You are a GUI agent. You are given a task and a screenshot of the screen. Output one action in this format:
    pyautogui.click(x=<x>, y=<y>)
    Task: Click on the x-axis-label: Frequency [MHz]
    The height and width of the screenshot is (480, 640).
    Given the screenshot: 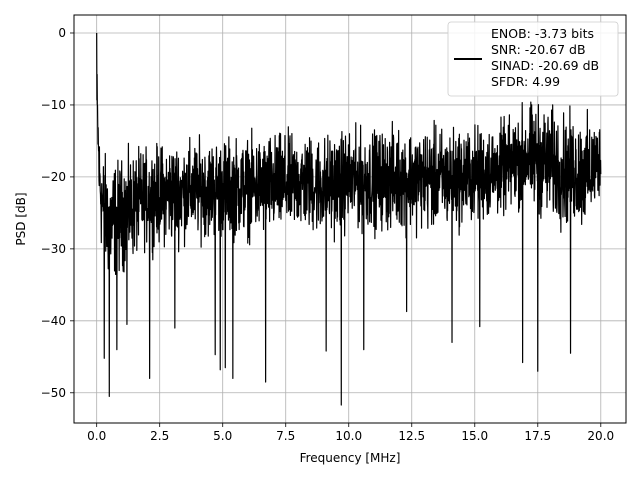 What is the action you would take?
    pyautogui.click(x=350, y=458)
    